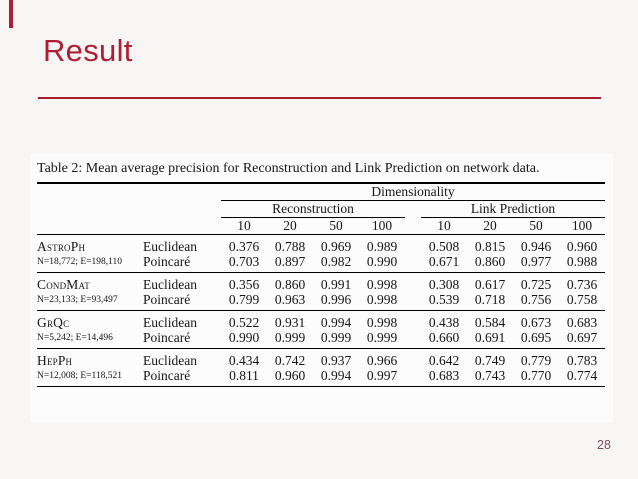 Image resolution: width=638 pixels, height=479 pixels. What do you see at coordinates (490, 246) in the screenshot?
I see `map-value: 0.815` at bounding box center [490, 246].